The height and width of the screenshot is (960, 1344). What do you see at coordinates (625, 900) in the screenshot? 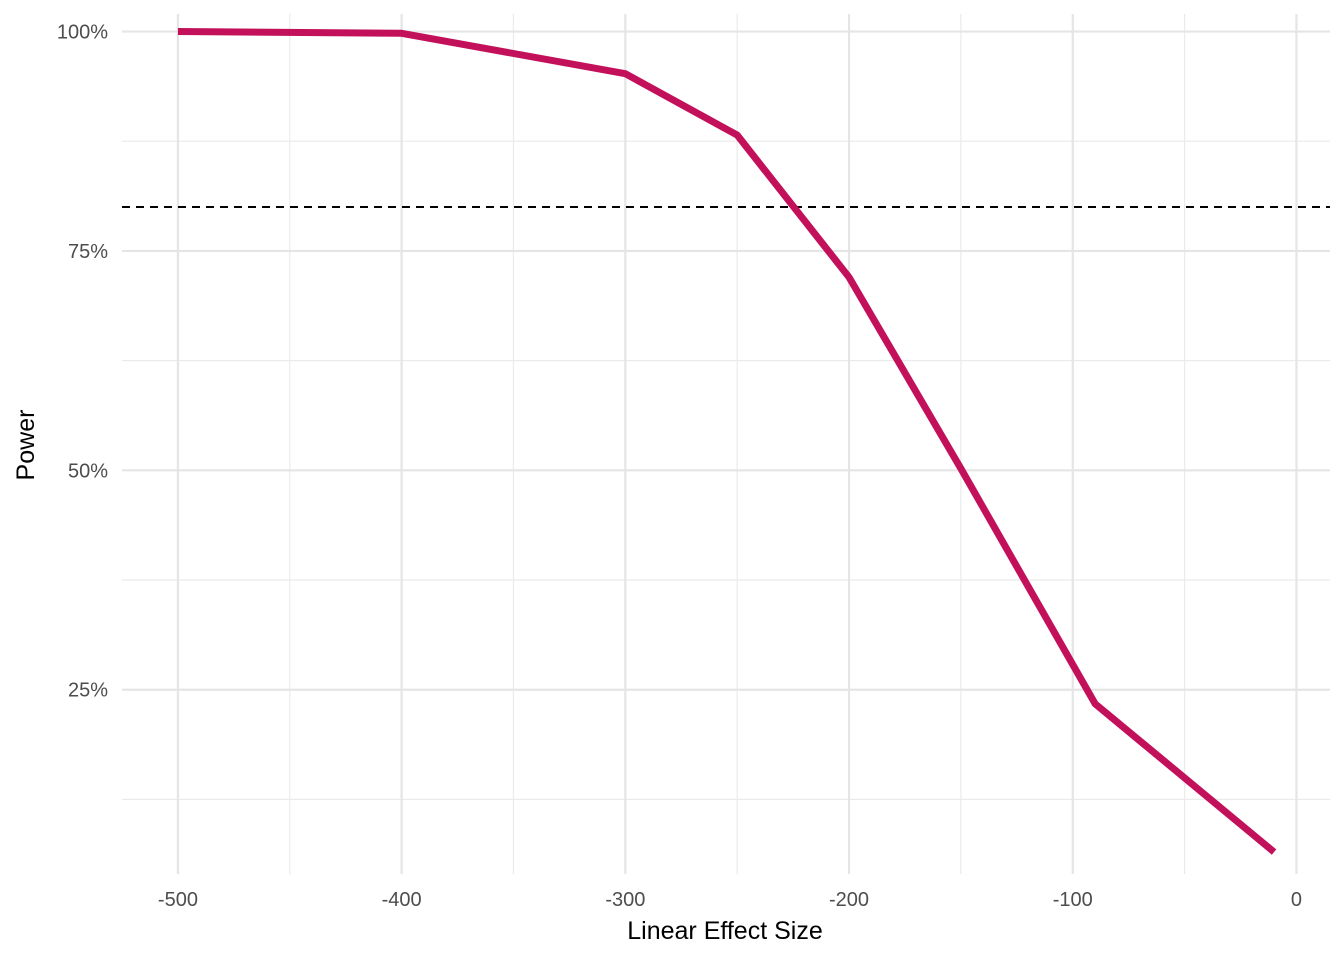
I see `x-tick-label: -300` at bounding box center [625, 900].